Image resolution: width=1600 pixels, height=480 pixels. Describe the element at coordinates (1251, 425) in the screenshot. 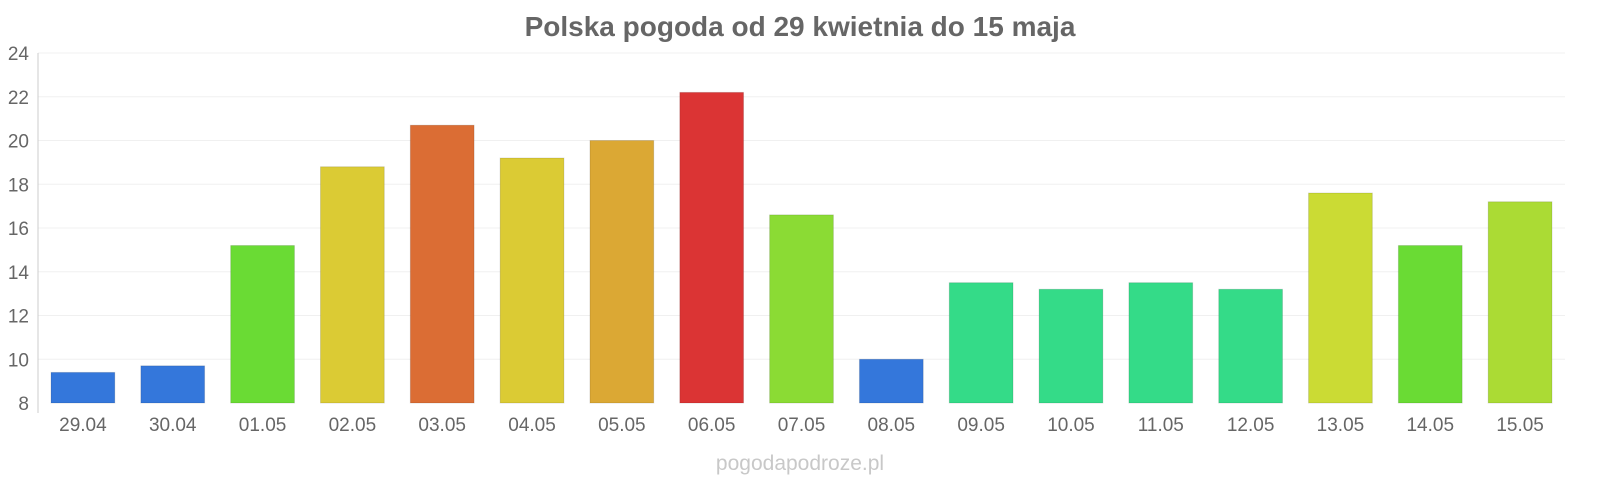

I see `x-tick-label: 12.05` at that location.